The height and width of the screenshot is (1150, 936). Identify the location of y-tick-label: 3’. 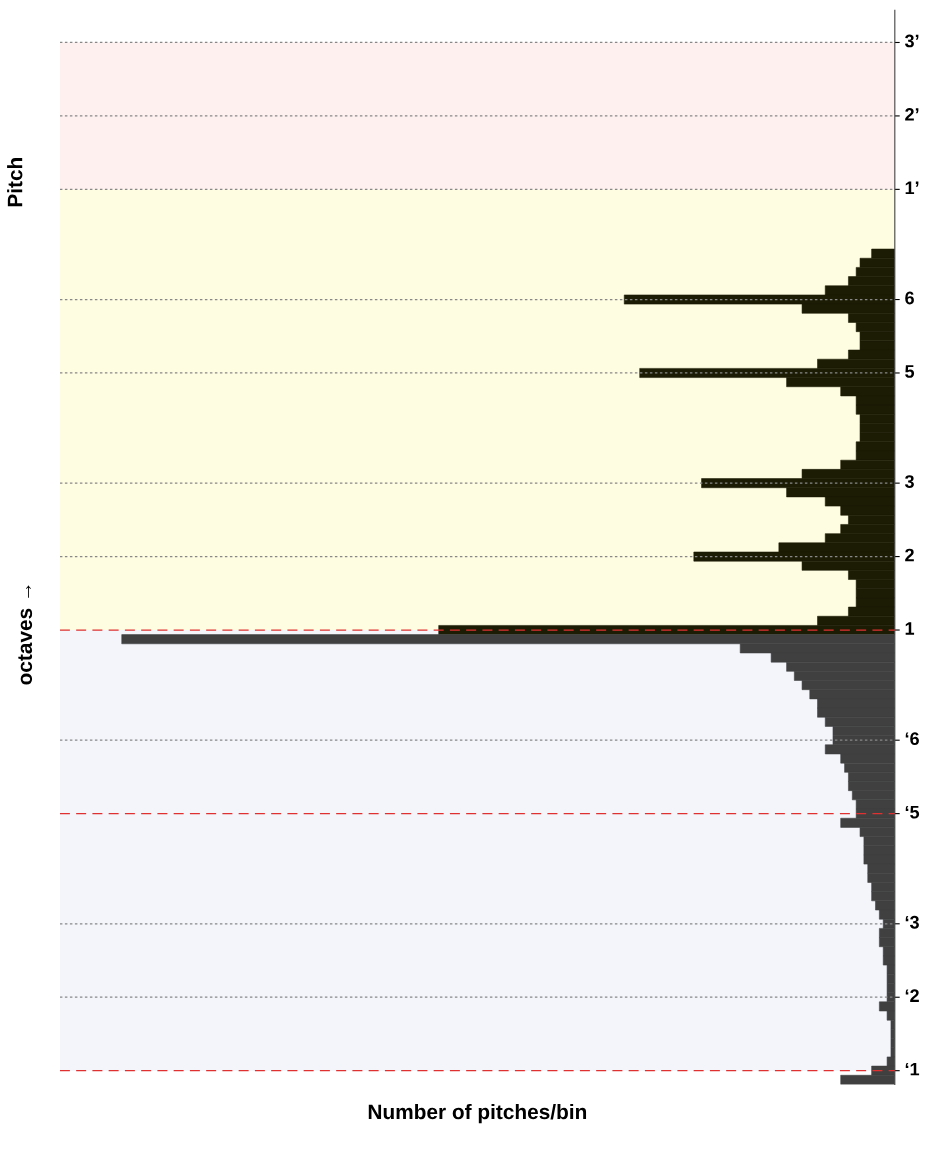
(911, 41).